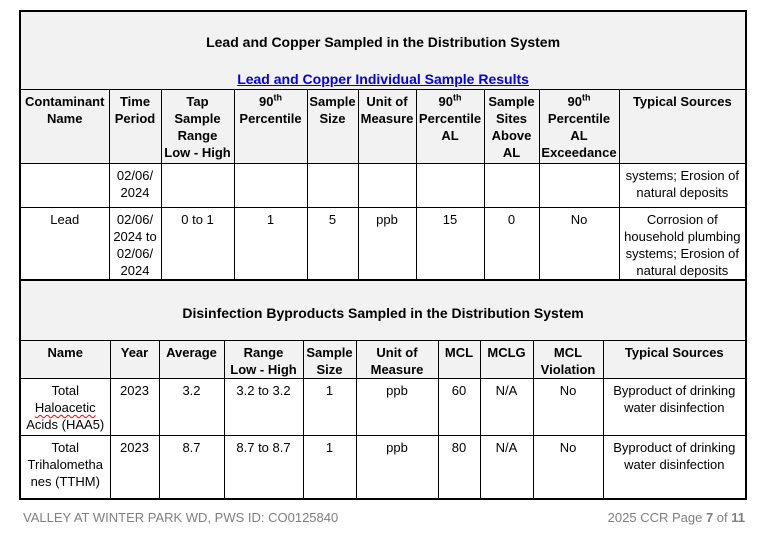 The width and height of the screenshot is (757, 542). Describe the element at coordinates (197, 244) in the screenshot. I see `cell-tap-sample-range: 0 to 1` at that location.